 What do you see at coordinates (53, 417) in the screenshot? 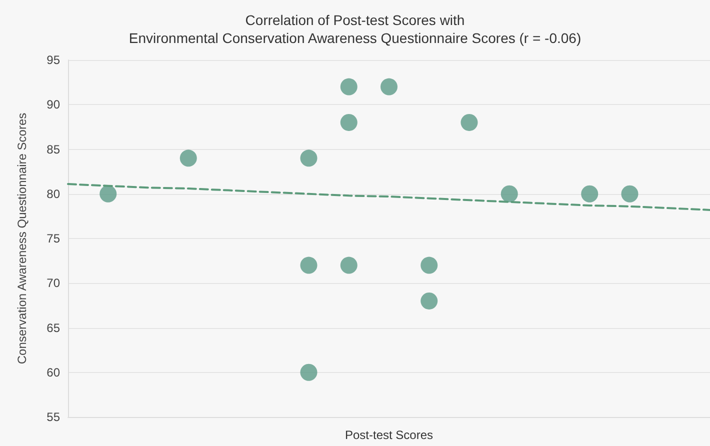
I see `y-tick-label: 55` at bounding box center [53, 417].